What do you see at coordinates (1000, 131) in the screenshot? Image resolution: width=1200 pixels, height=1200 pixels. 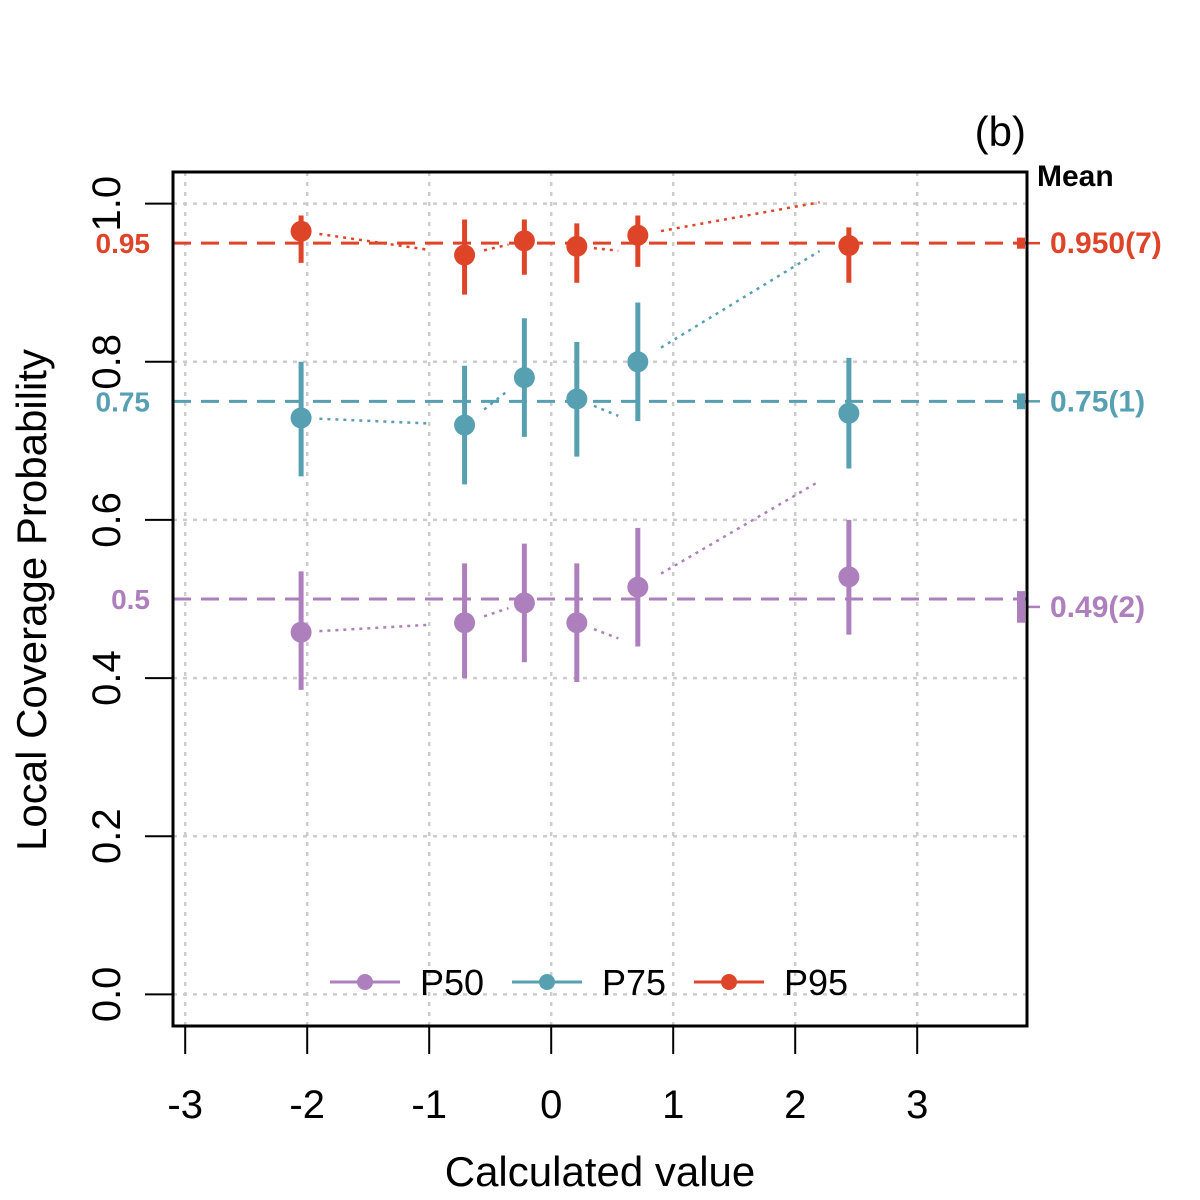 I see `panel-label: (b)` at bounding box center [1000, 131].